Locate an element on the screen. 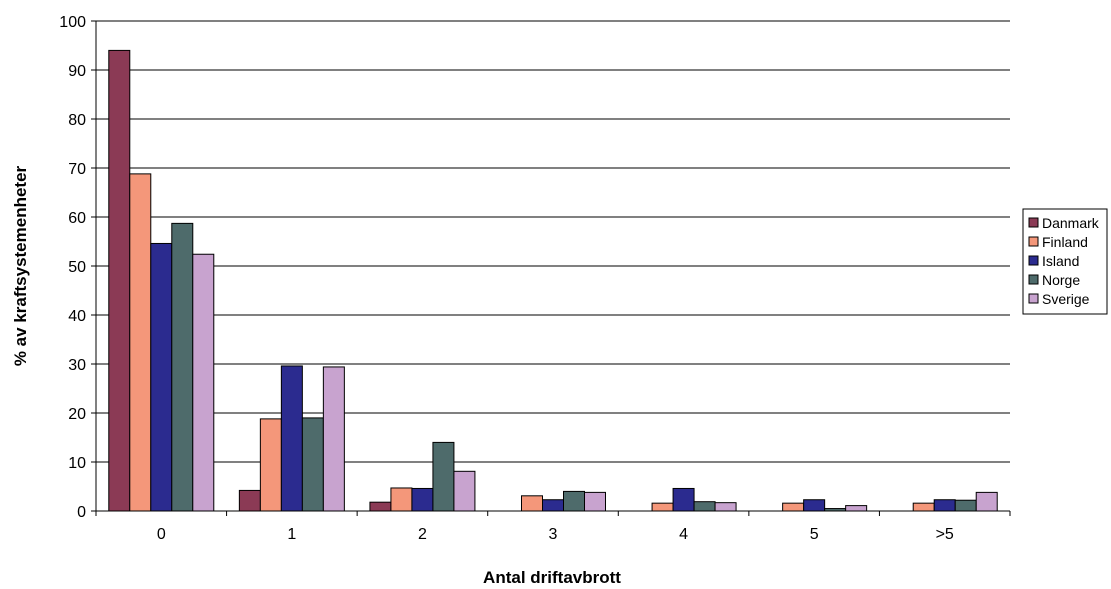  x-tick-label: 4 is located at coordinates (683, 534).